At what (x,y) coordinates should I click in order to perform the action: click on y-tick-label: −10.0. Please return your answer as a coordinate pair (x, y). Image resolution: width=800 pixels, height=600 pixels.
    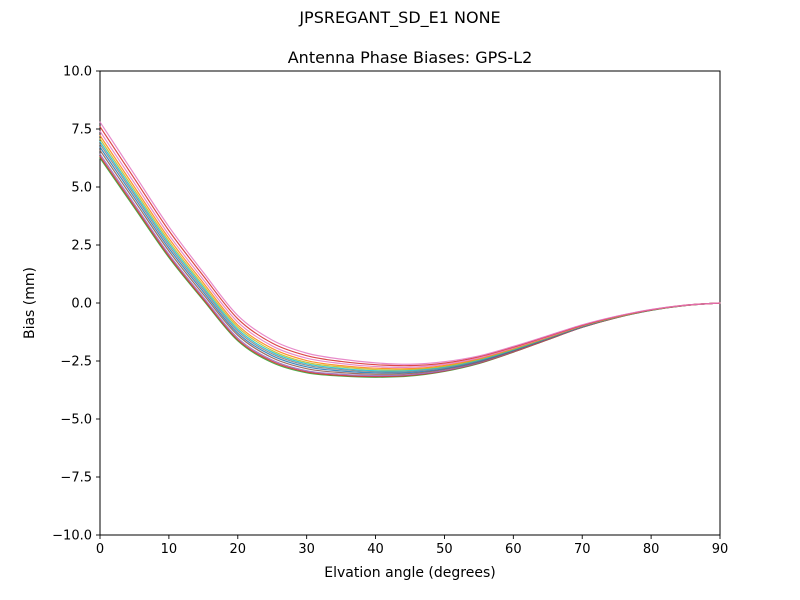
    Looking at the image, I should click on (72, 536).